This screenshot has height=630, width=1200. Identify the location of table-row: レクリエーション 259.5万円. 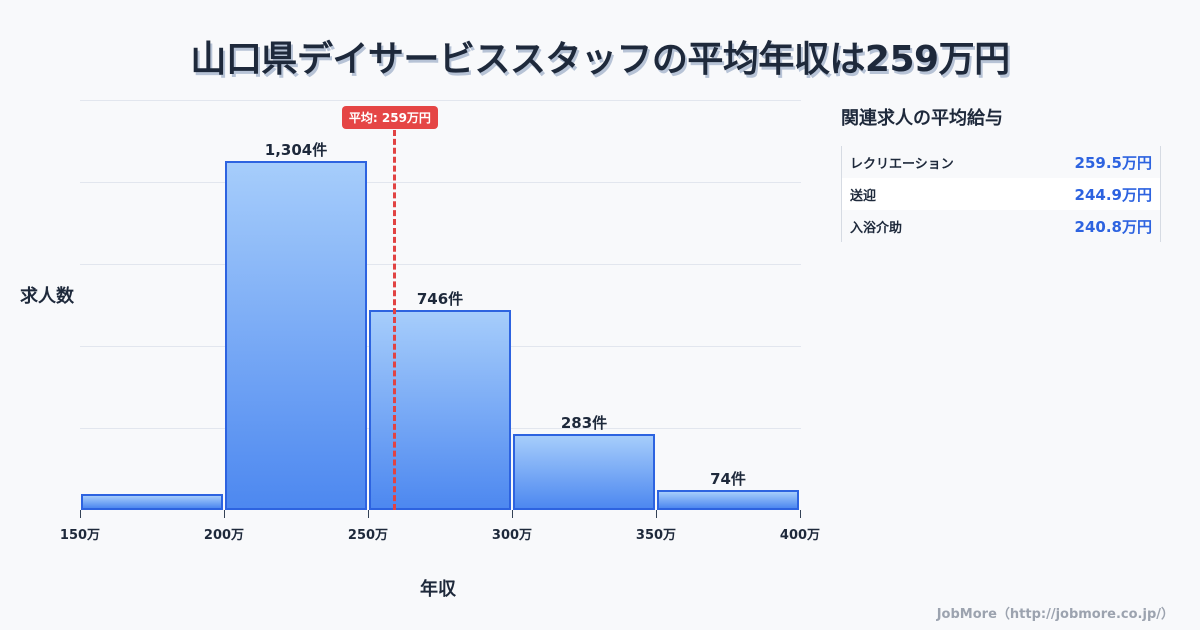
(1001, 162).